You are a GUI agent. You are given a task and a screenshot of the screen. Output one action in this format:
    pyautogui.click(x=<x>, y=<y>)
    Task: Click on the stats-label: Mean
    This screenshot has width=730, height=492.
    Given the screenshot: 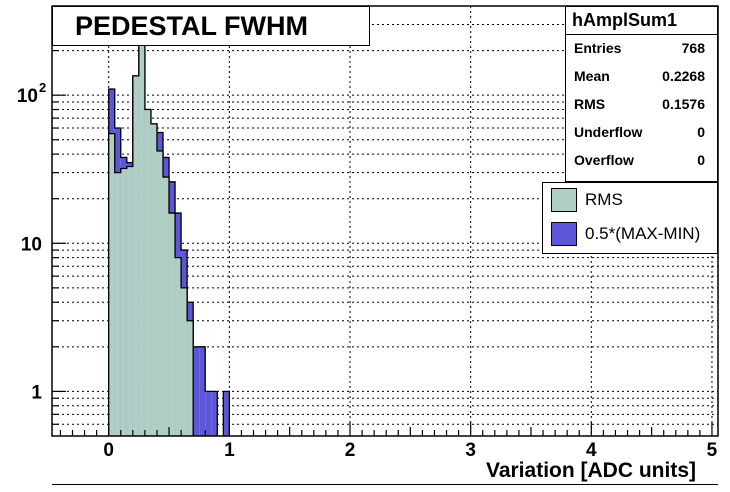 What is the action you would take?
    pyautogui.click(x=592, y=76)
    